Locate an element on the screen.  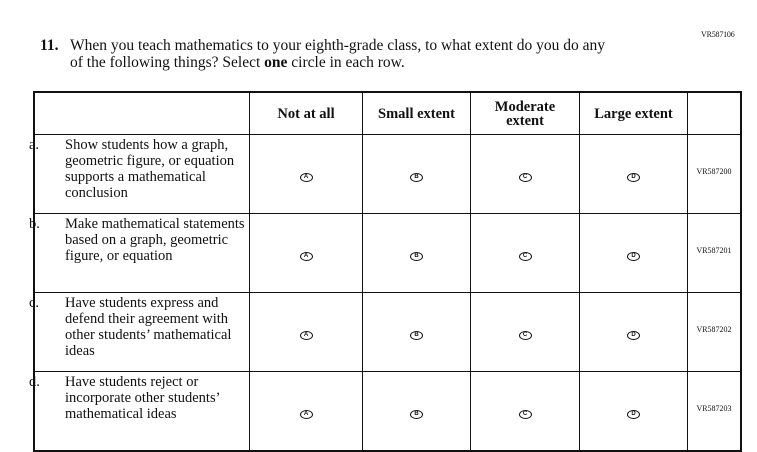
header-small-extent: Small extent is located at coordinates (416, 113).